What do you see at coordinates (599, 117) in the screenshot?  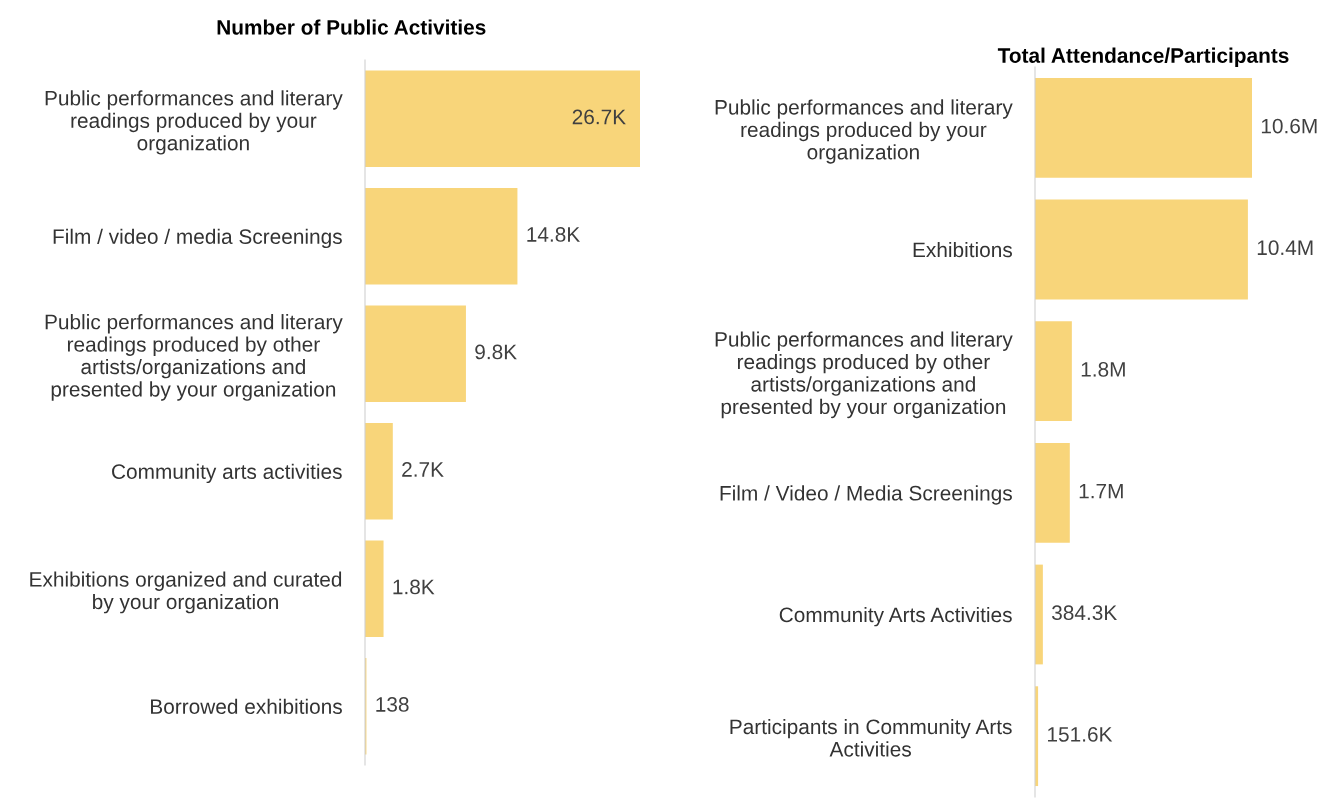 I see `data-label: 26.7K` at bounding box center [599, 117].